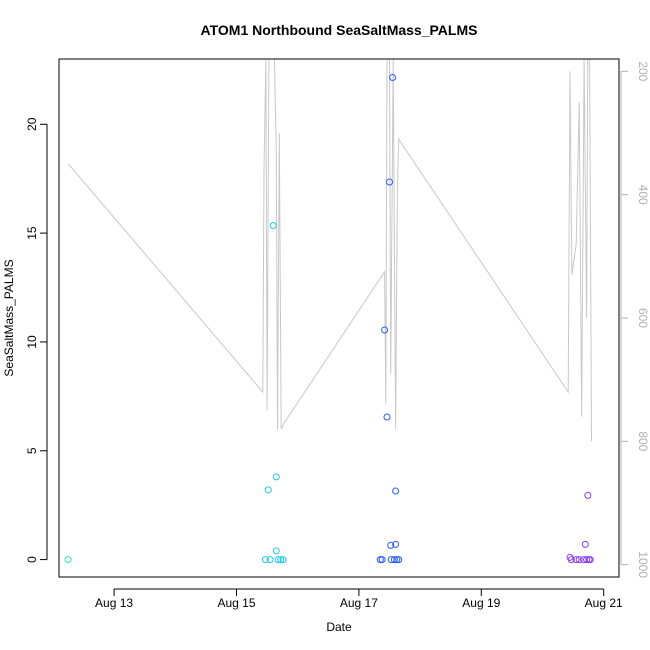 The image size is (650, 650). I want to click on x-tick-label: Aug 13, so click(114, 603).